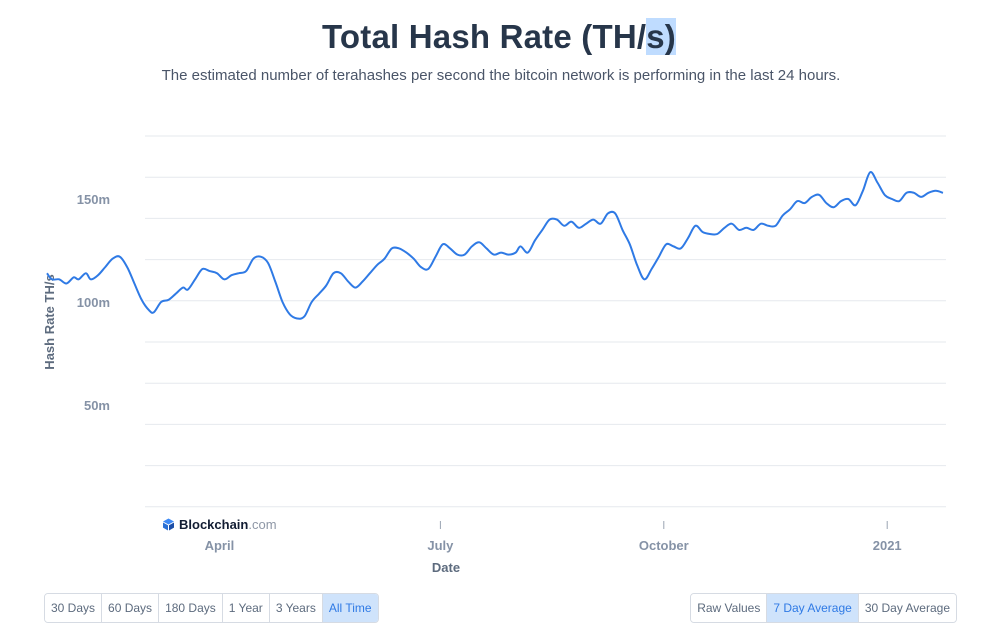 Image resolution: width=998 pixels, height=633 pixels. What do you see at coordinates (484, 36) in the screenshot?
I see `title-text: Total Hash Rate (TH/` at bounding box center [484, 36].